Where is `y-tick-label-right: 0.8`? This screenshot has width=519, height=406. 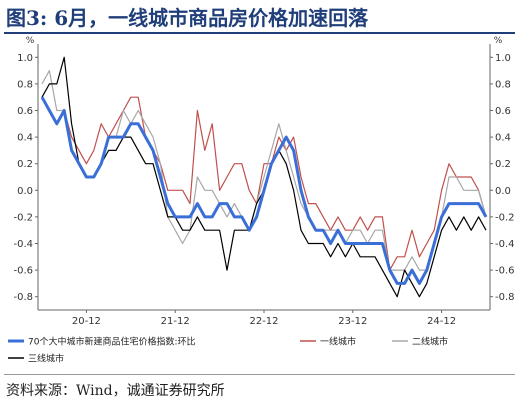
y-tick-label-right: 0.8 is located at coordinates (503, 84).